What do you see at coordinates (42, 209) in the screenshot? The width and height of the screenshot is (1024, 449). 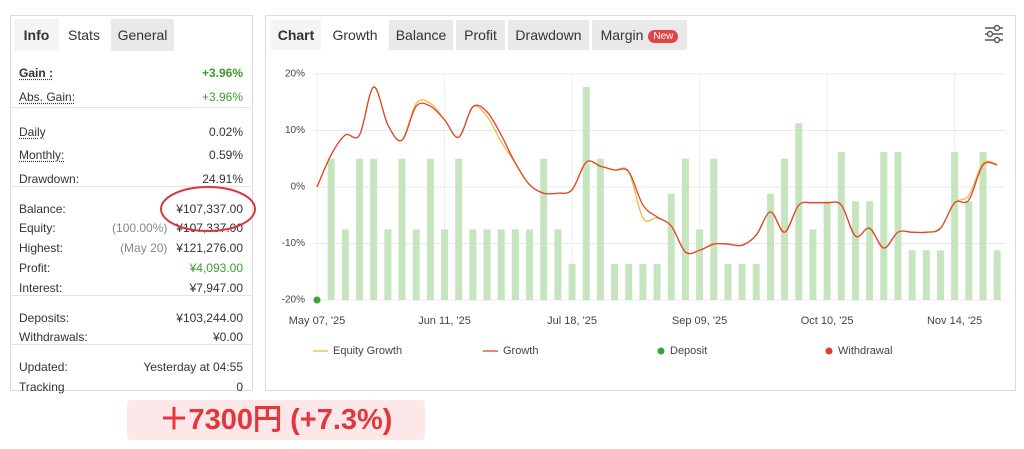 I see `row-label: Balance:` at bounding box center [42, 209].